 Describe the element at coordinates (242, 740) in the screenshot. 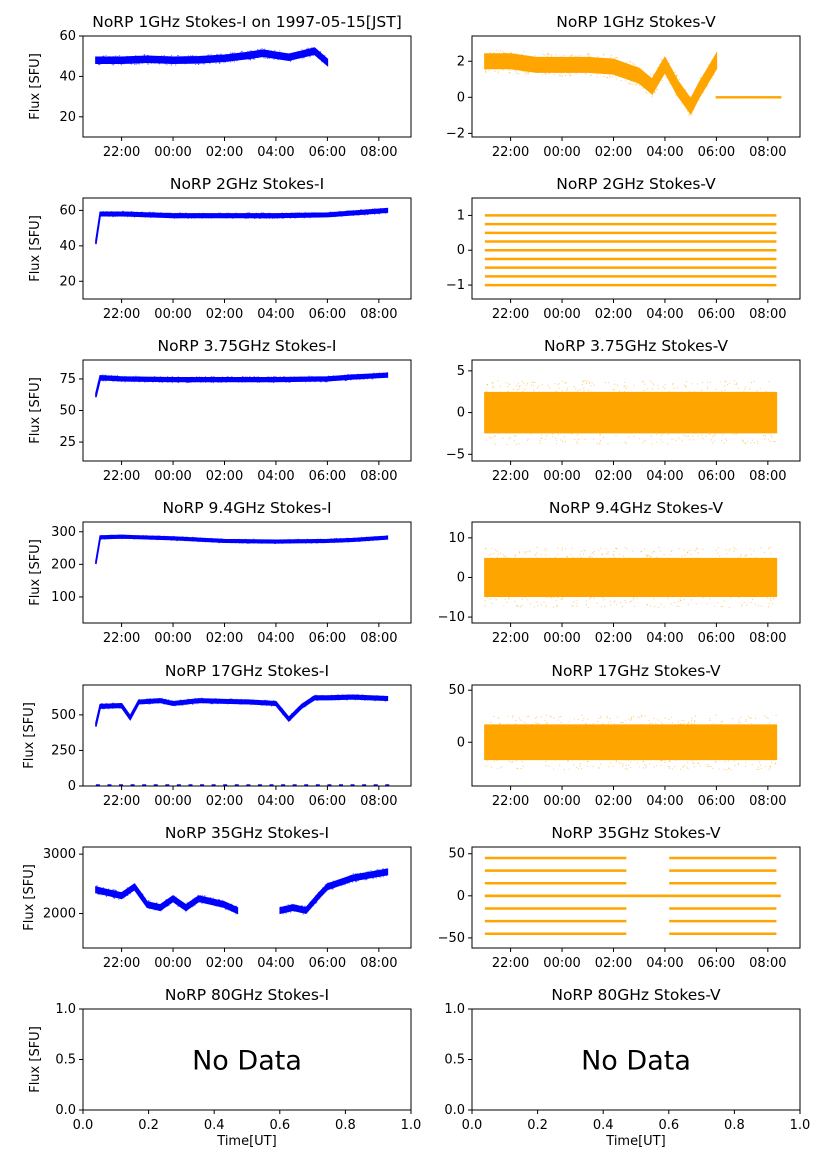

I see `data-layer` at that location.